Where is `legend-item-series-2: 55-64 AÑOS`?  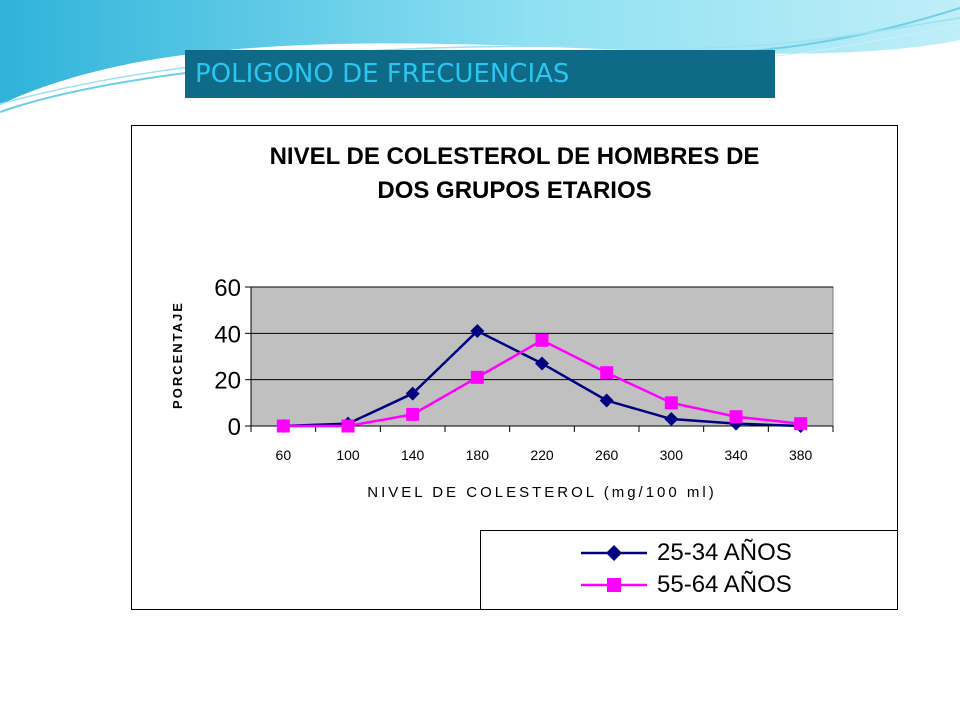 legend-item-series-2: 55-64 AÑOS is located at coordinates (686, 585).